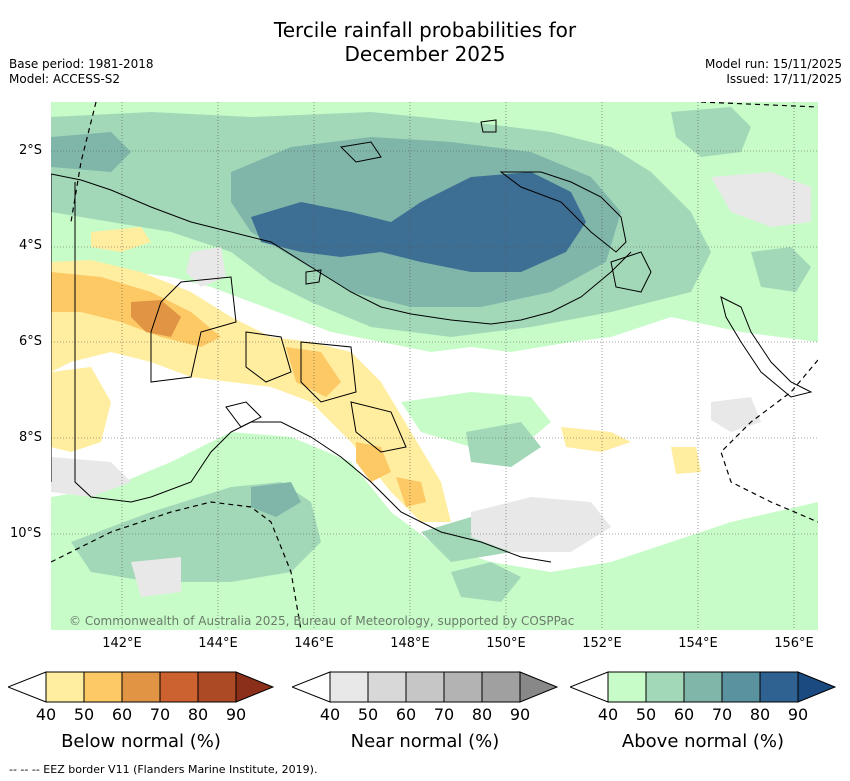 The height and width of the screenshot is (781, 850). Describe the element at coordinates (31, 341) in the screenshot. I see `lat-tick-6s: 6°S` at that location.